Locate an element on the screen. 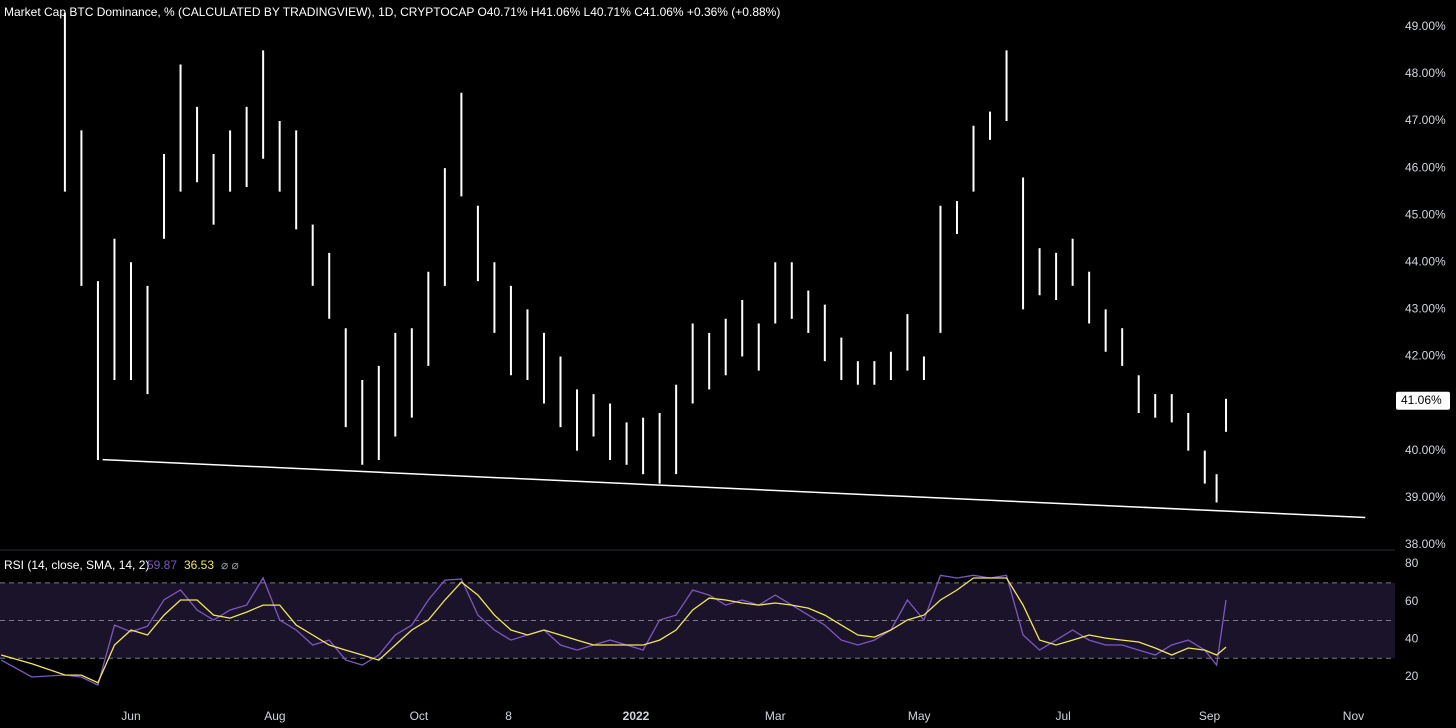 The height and width of the screenshot is (728, 1456). x-tick-label: 2022 is located at coordinates (636, 716).